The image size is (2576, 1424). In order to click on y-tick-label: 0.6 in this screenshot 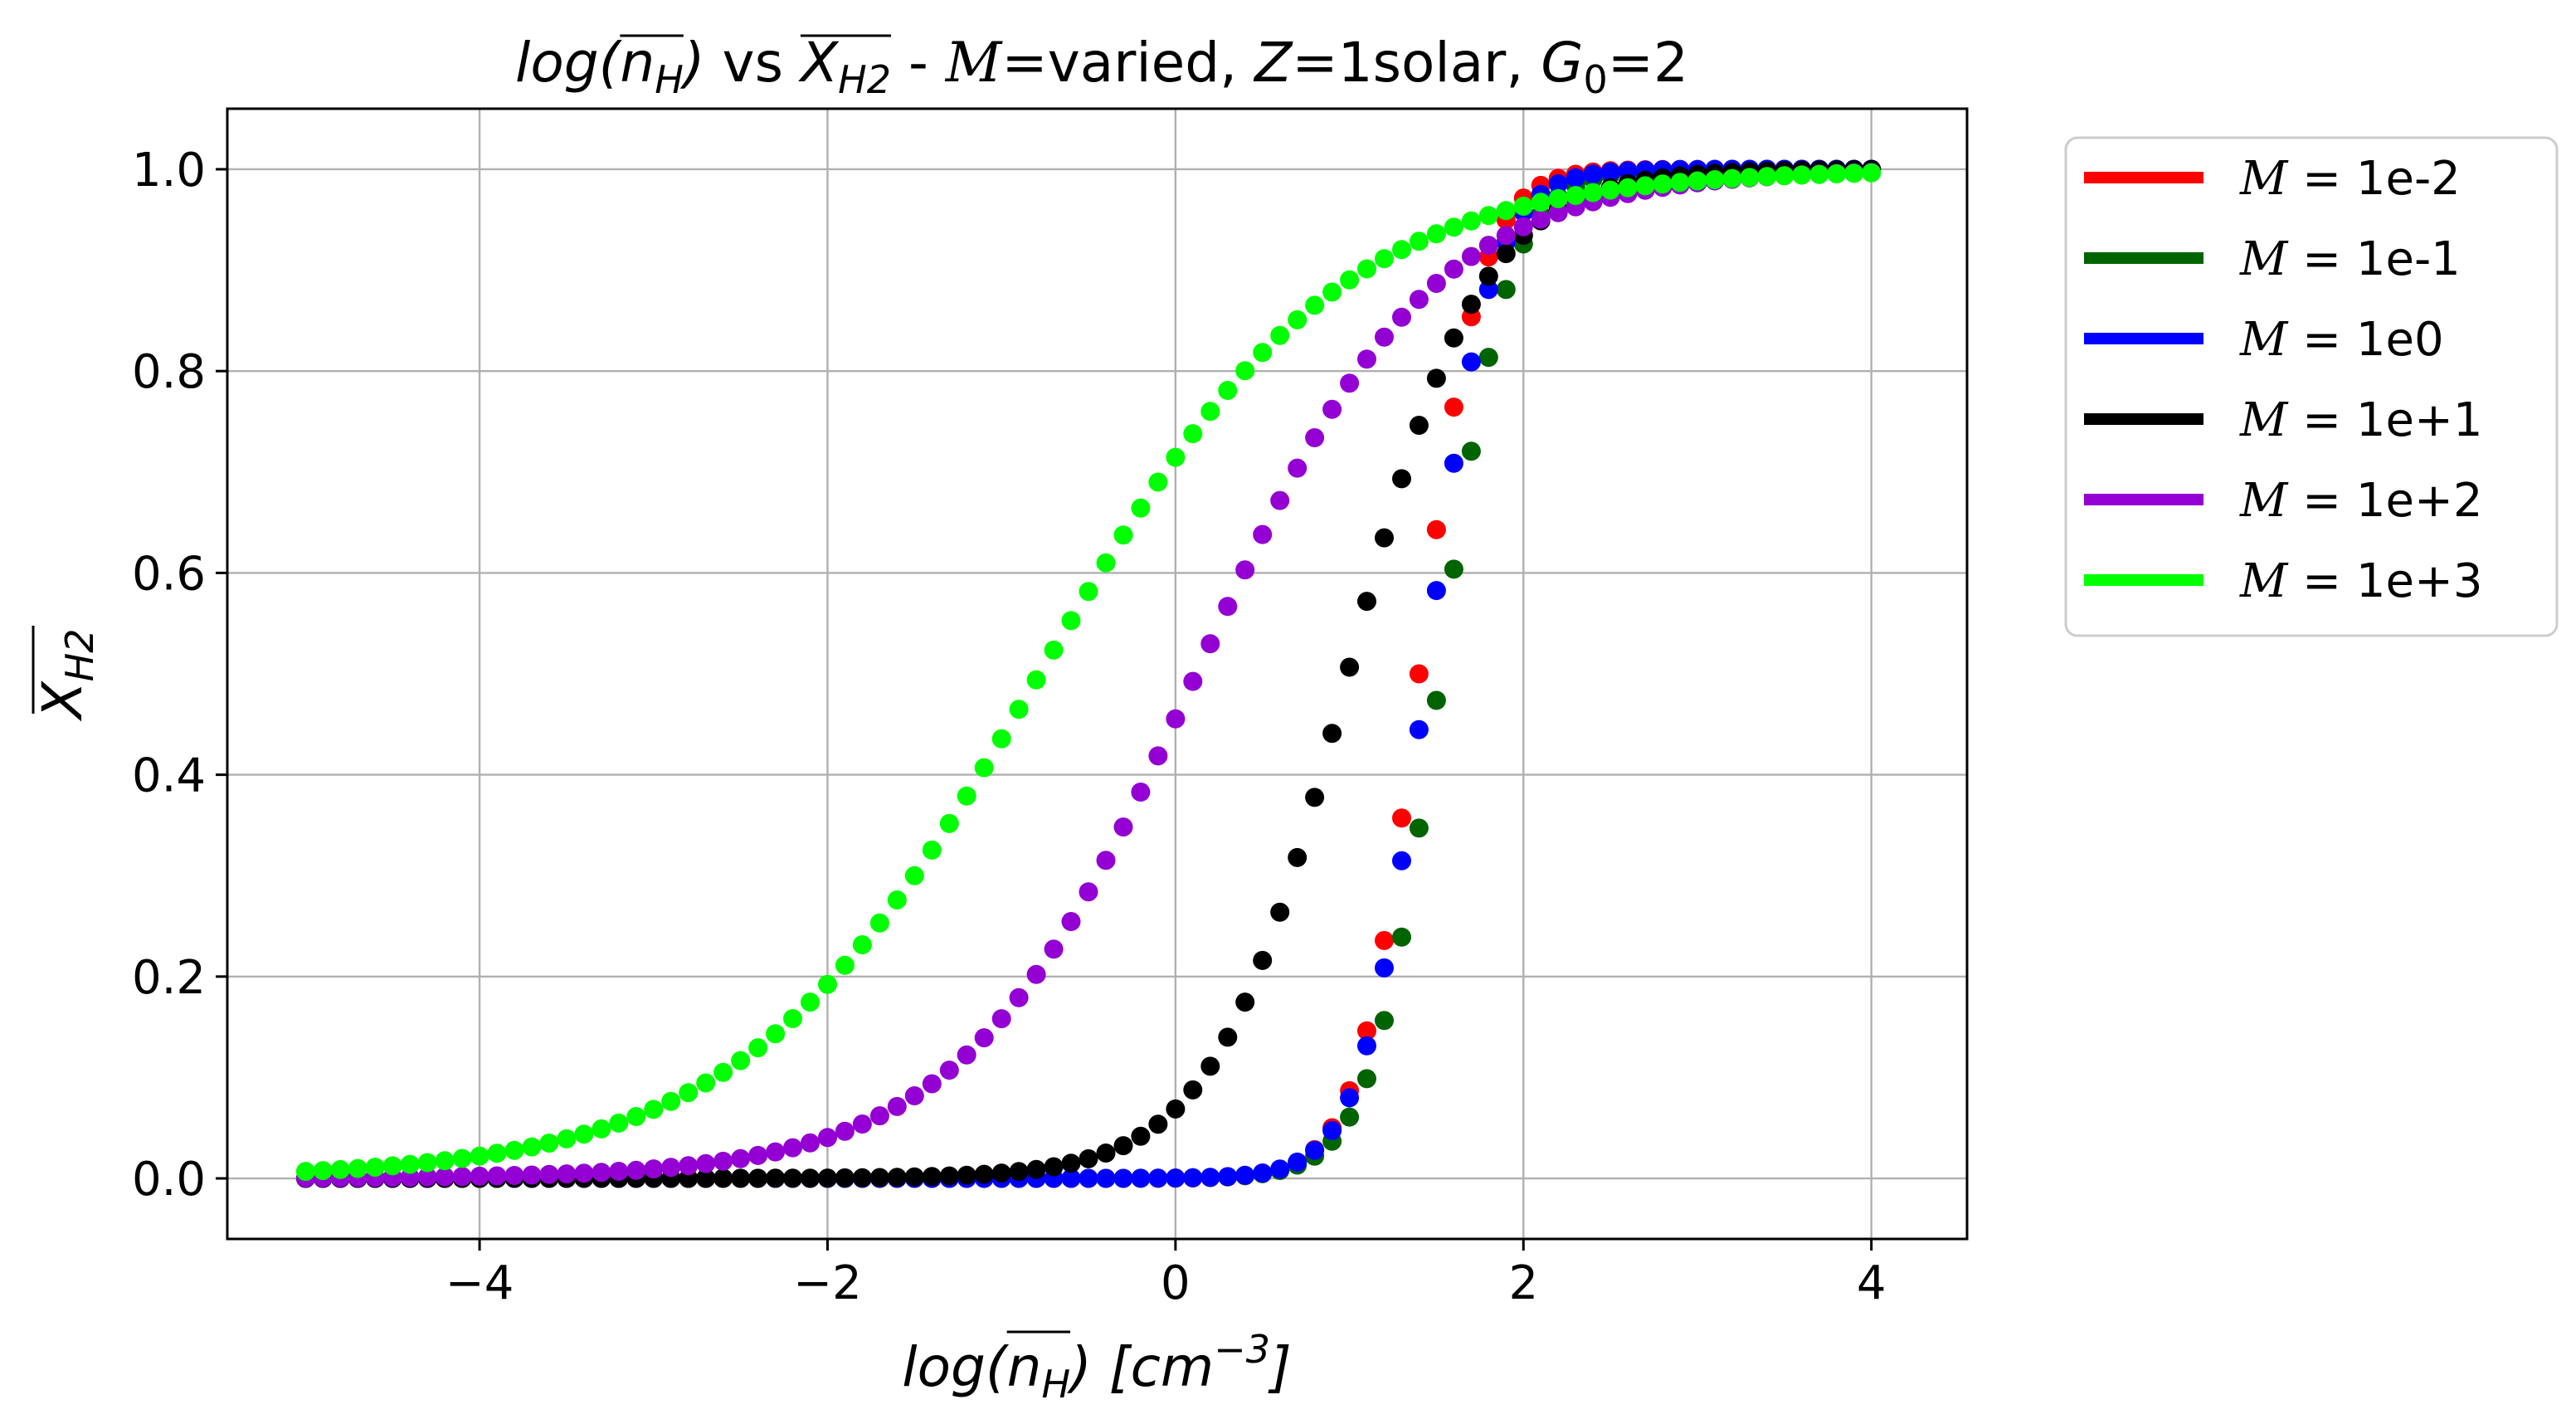, I will do `click(169, 574)`.